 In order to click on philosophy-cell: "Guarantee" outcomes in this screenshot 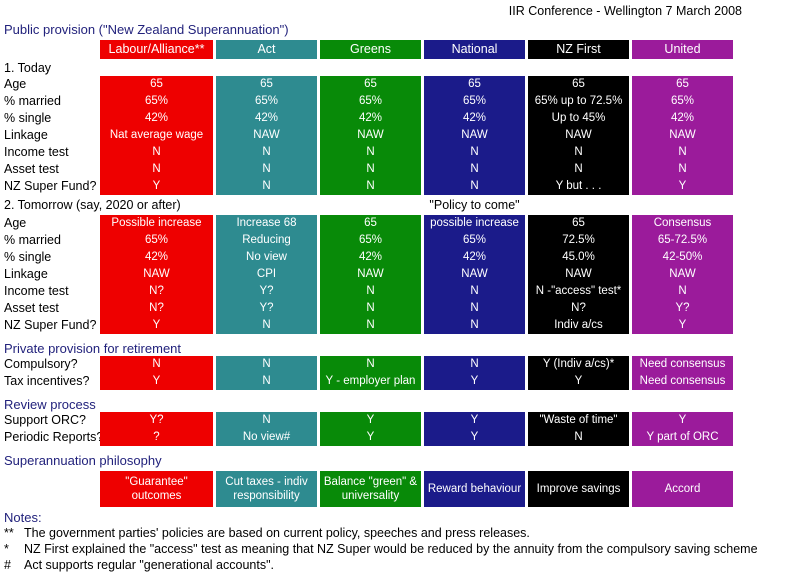, I will do `click(156, 489)`.